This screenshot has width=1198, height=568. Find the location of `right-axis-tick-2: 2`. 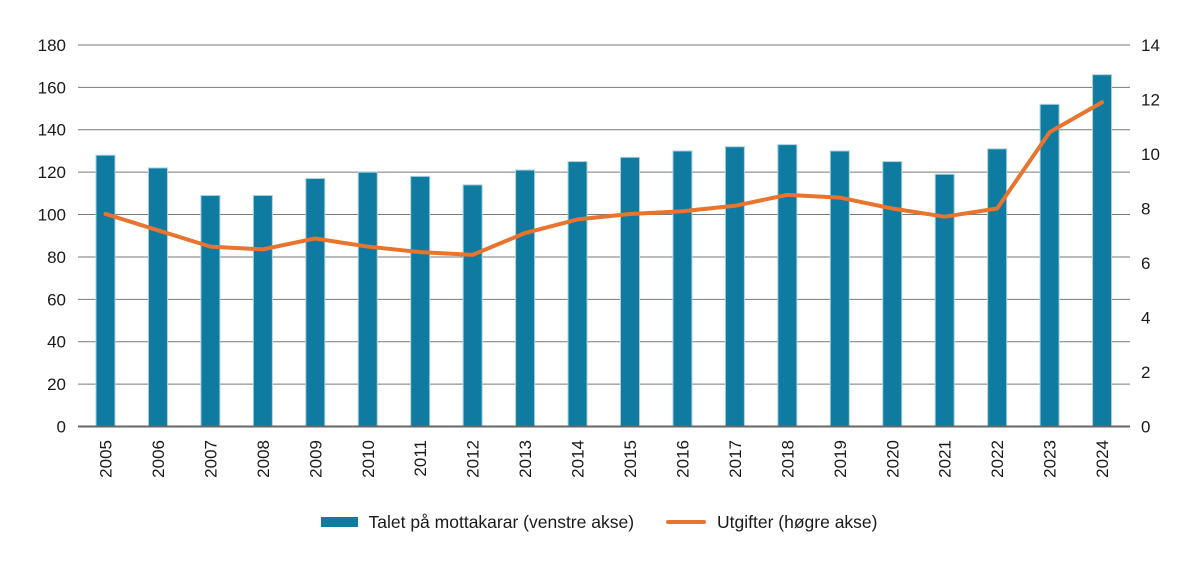

right-axis-tick-2: 2 is located at coordinates (1145, 372).